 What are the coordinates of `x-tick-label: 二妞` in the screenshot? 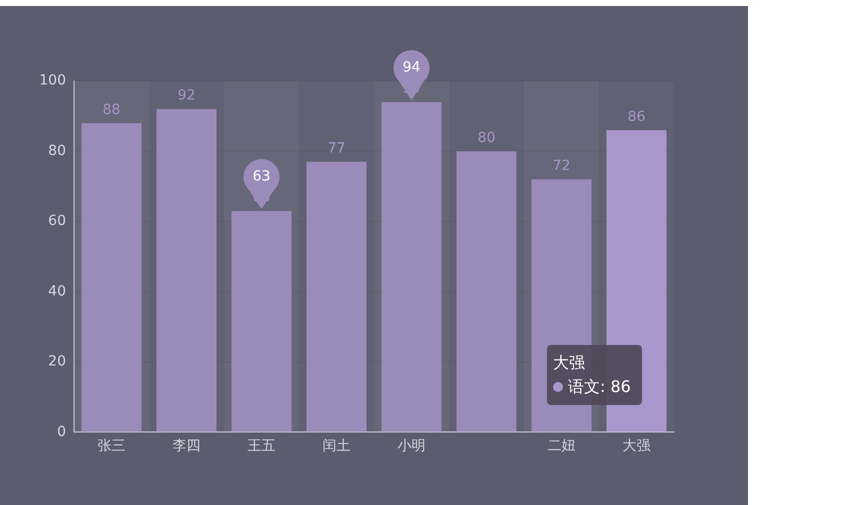 It's located at (562, 446).